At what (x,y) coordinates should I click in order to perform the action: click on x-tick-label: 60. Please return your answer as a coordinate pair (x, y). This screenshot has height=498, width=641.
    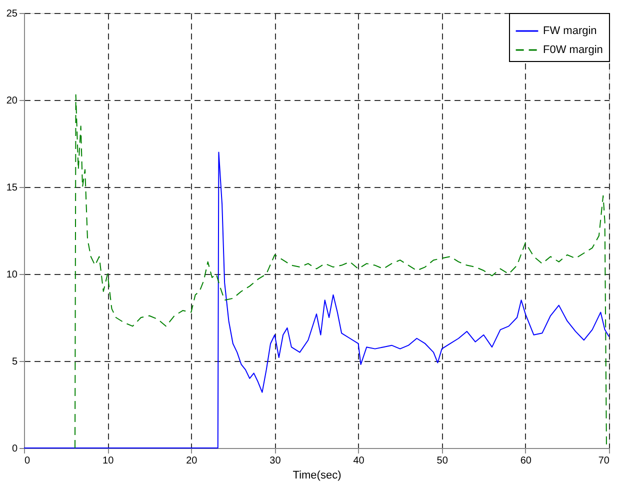
    Looking at the image, I should click on (526, 461).